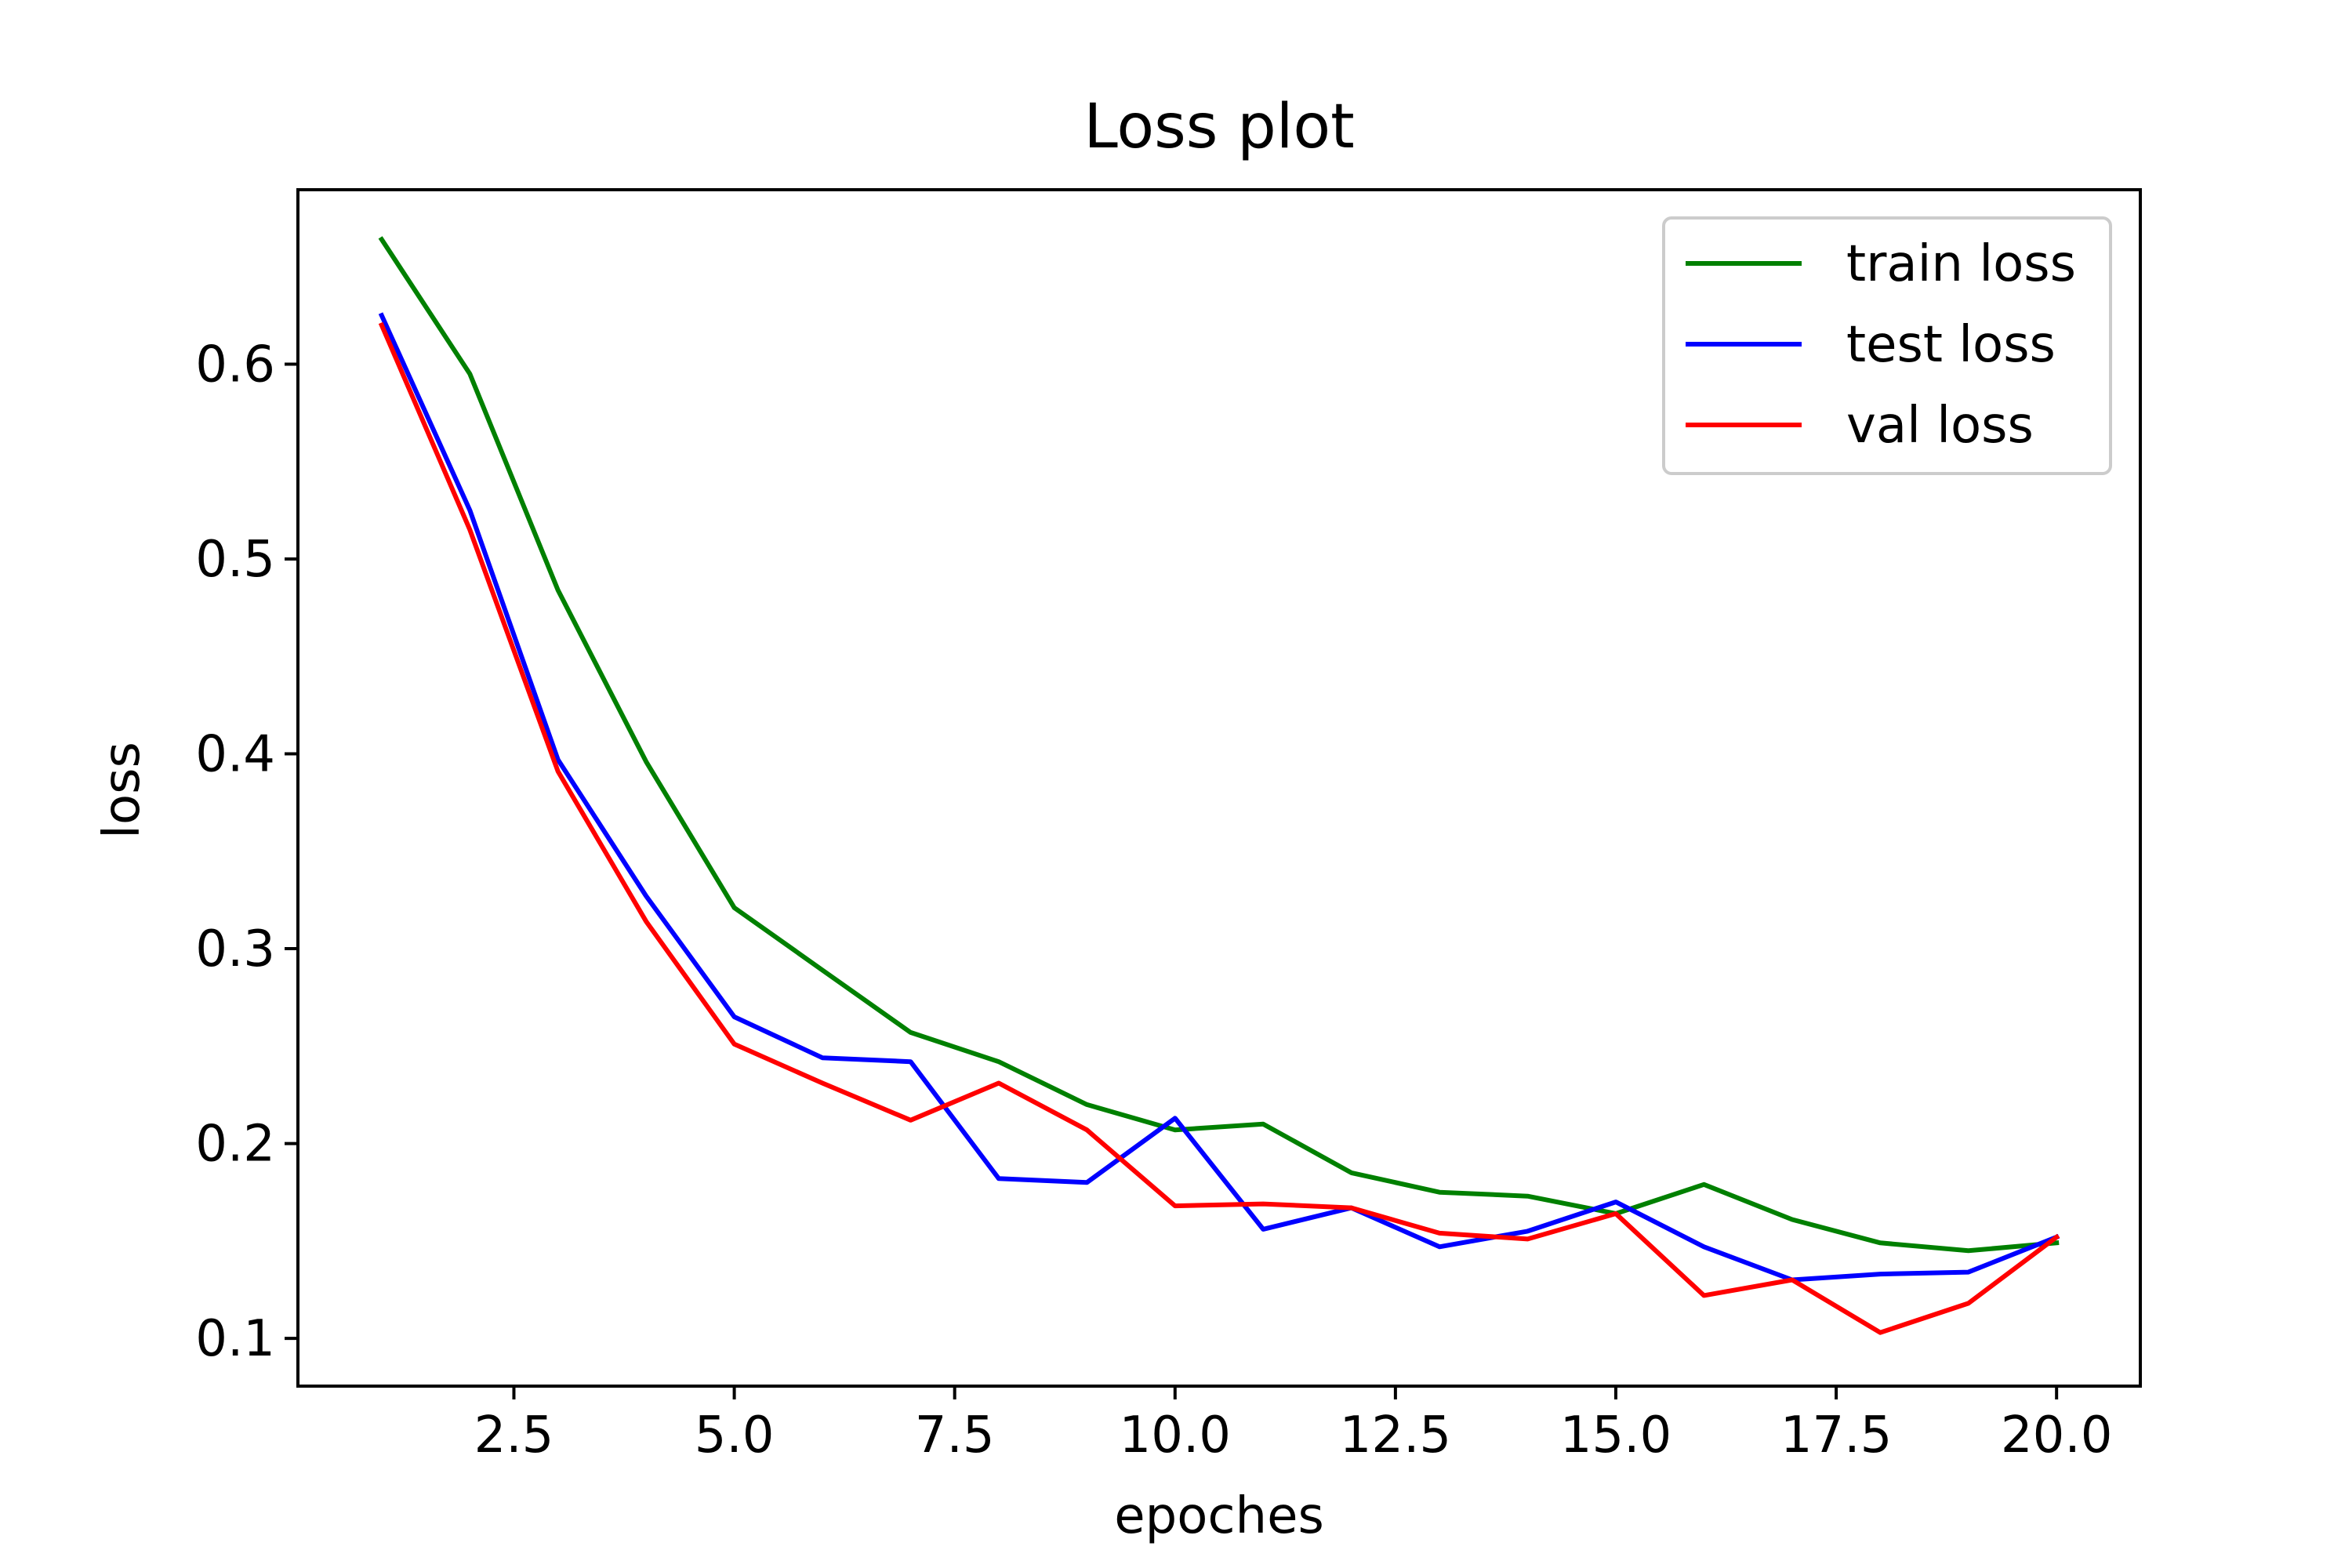 This screenshot has width=2352, height=1568. I want to click on y-tick-label: 0.5, so click(235, 560).